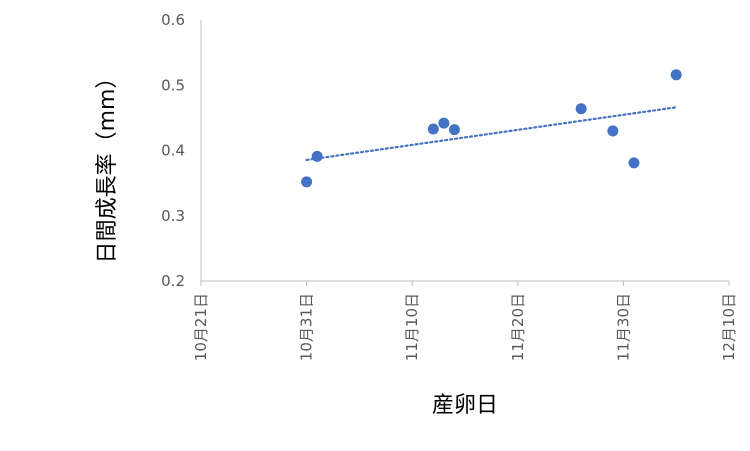  I want to click on x-axis-title: 産卵日, so click(465, 405).